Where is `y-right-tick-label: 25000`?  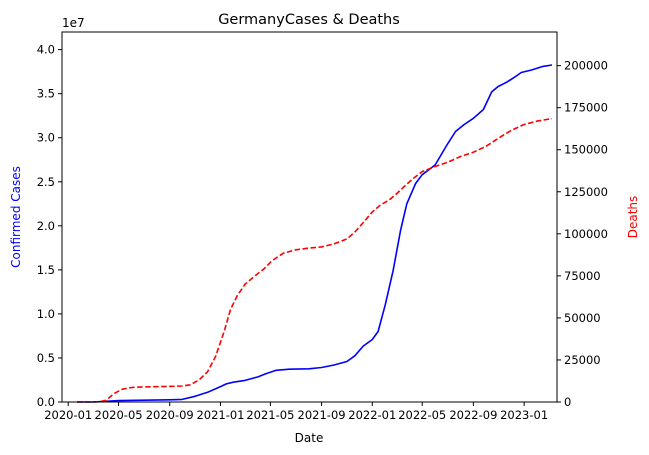 y-right-tick-label: 25000 is located at coordinates (582, 360).